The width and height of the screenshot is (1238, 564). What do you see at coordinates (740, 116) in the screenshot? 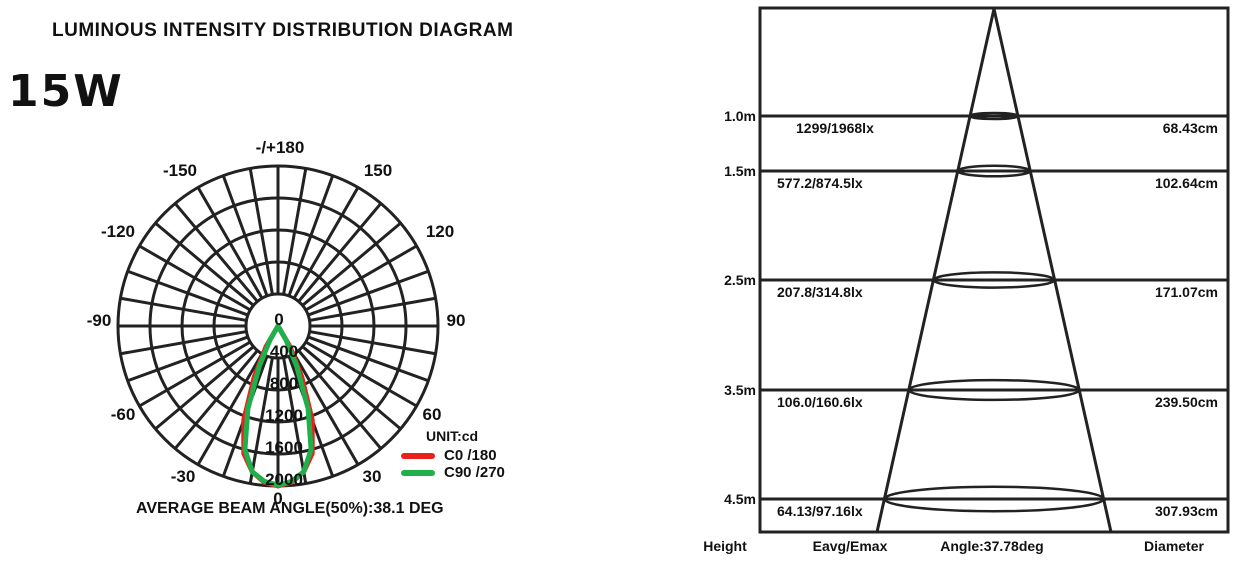
I see `cone-height-label: 1.0m` at bounding box center [740, 116].